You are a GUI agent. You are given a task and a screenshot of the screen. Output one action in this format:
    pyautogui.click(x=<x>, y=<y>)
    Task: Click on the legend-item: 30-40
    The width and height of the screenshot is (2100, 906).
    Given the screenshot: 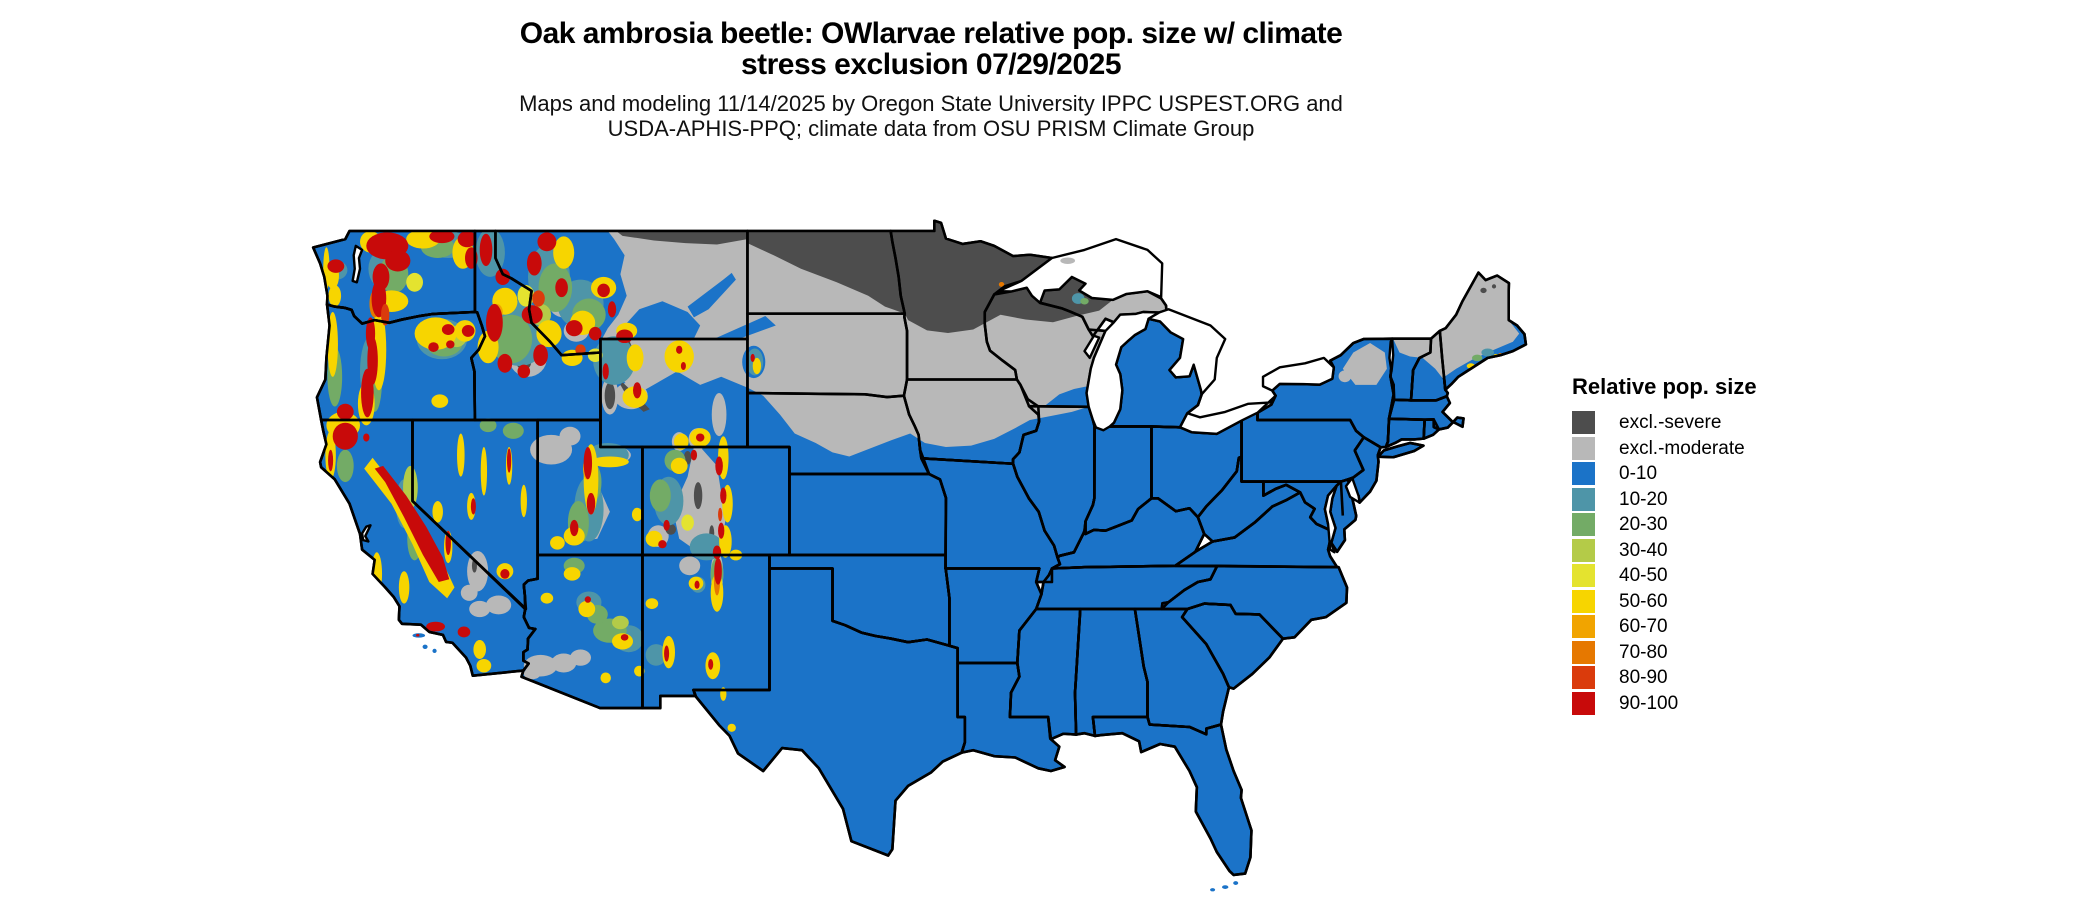 What is the action you would take?
    pyautogui.click(x=1664, y=550)
    